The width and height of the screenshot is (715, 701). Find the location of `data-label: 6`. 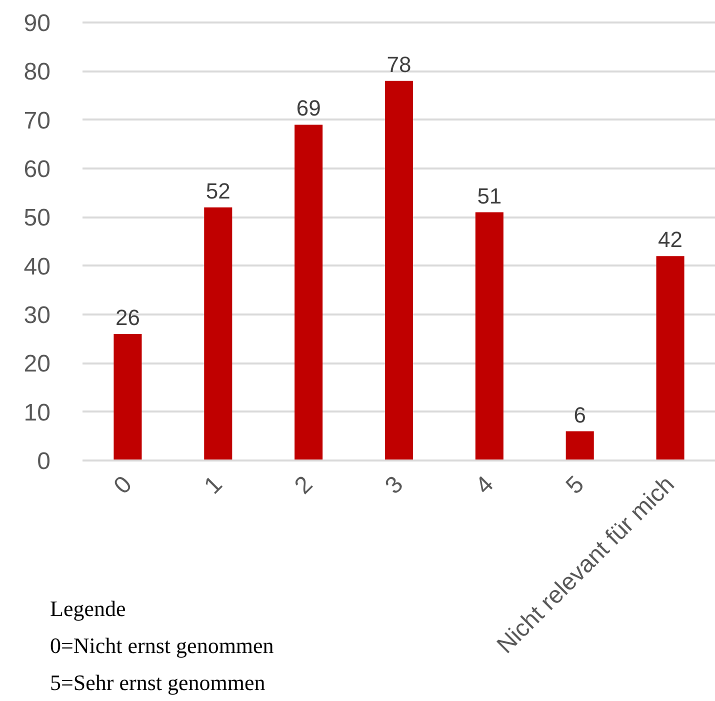

data-label: 6 is located at coordinates (580, 415).